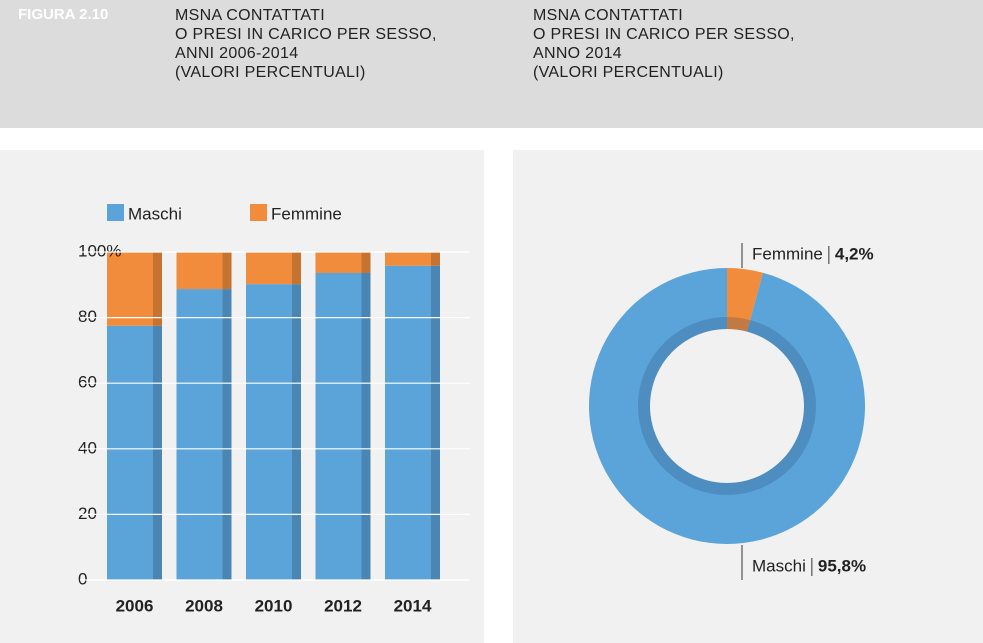 This screenshot has width=983, height=643. Describe the element at coordinates (155, 213) in the screenshot. I see `legend-label: Maschi` at that location.